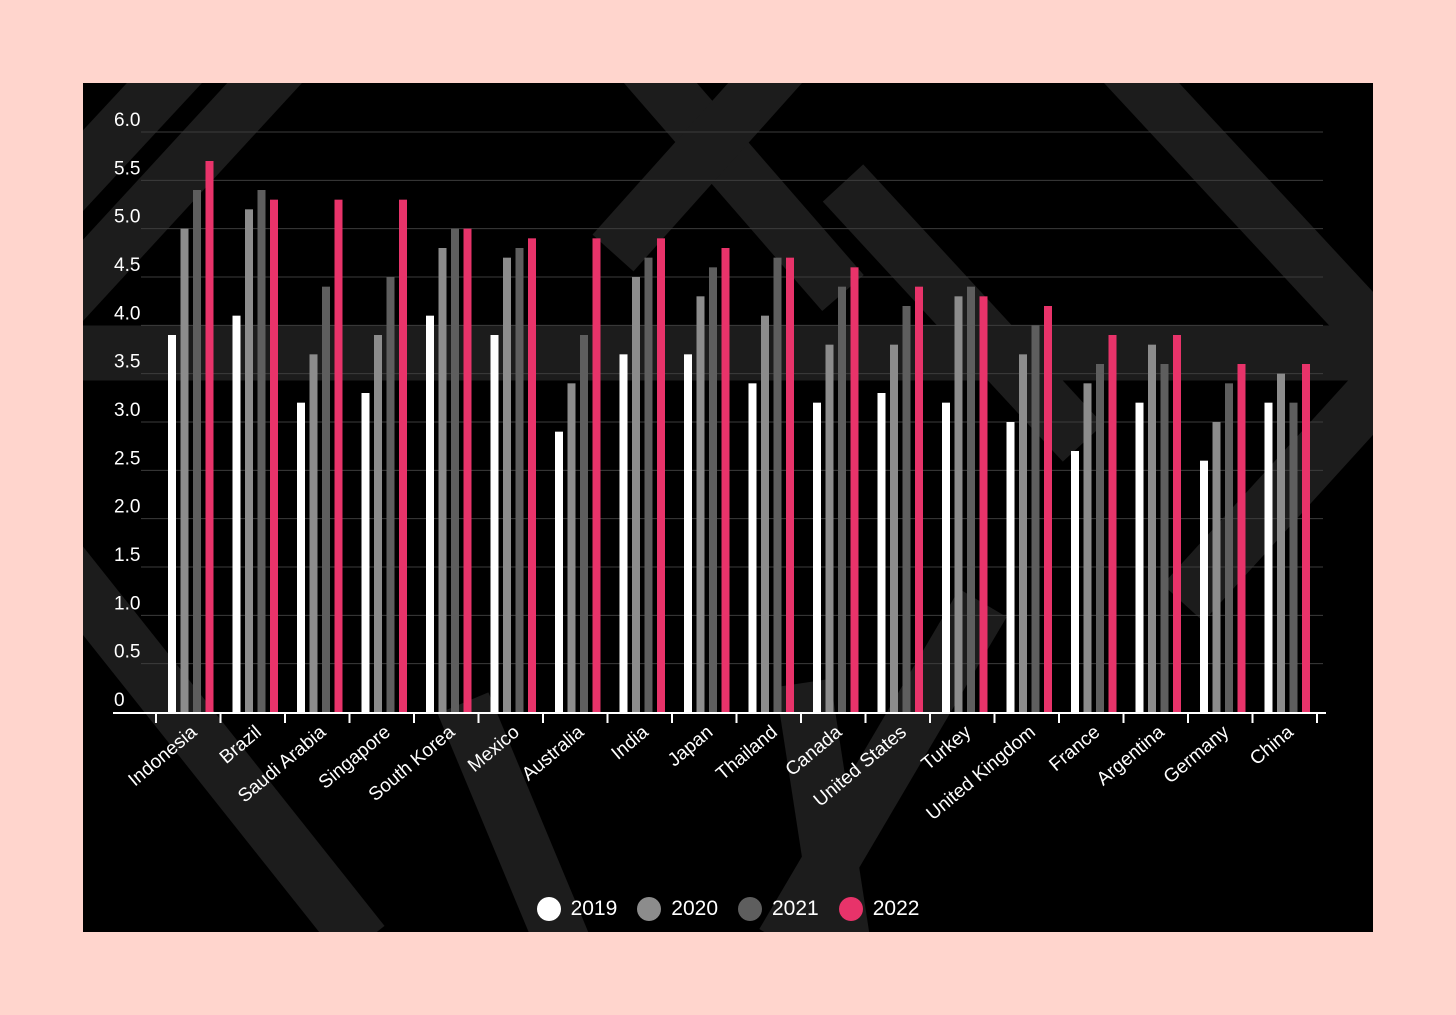 Image resolution: width=1456 pixels, height=1015 pixels. I want to click on y-tick-label: 4.5, so click(127, 265).